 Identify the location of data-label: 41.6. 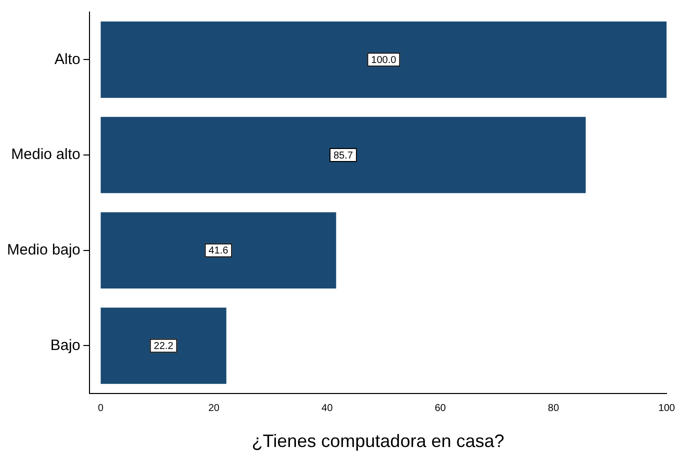
(218, 251).